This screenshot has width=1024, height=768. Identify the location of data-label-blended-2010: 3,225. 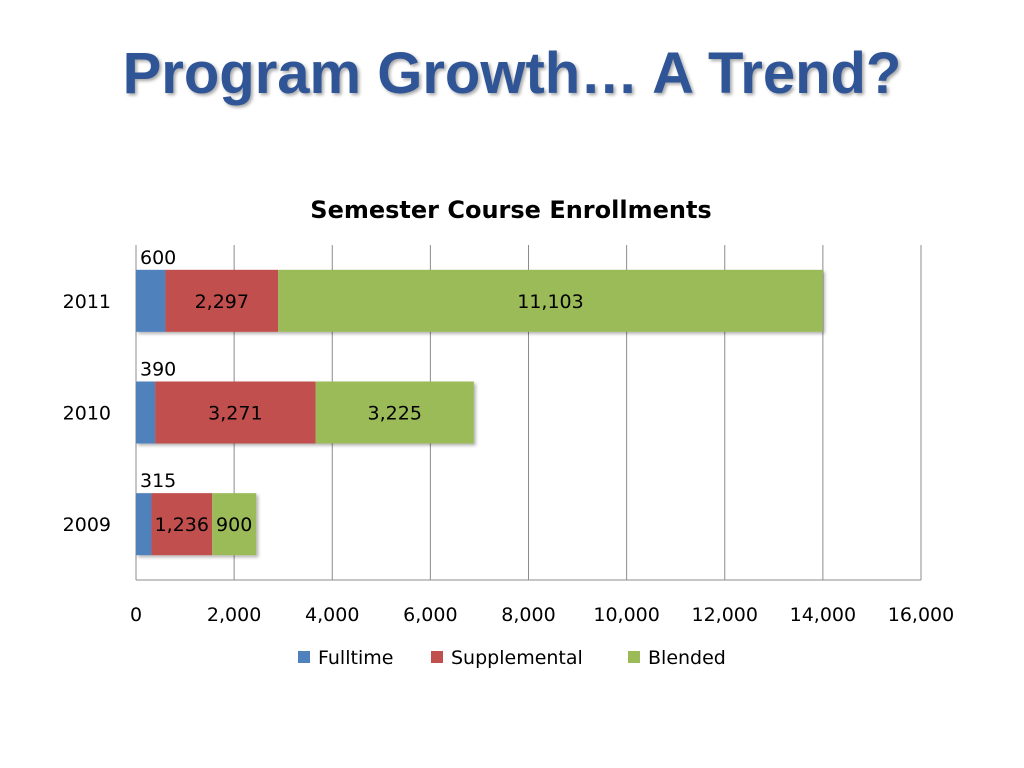
(395, 414).